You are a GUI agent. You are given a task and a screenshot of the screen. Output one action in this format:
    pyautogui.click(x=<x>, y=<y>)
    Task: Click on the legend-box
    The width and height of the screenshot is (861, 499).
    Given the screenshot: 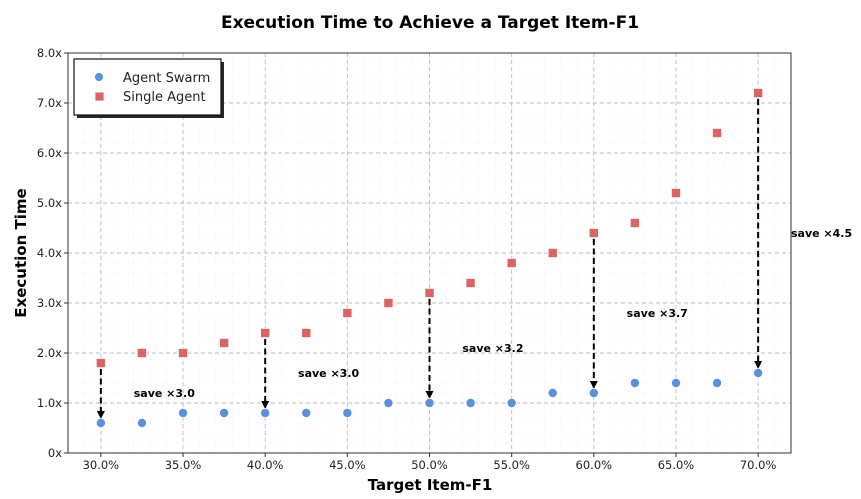 What is the action you would take?
    pyautogui.click(x=147, y=87)
    